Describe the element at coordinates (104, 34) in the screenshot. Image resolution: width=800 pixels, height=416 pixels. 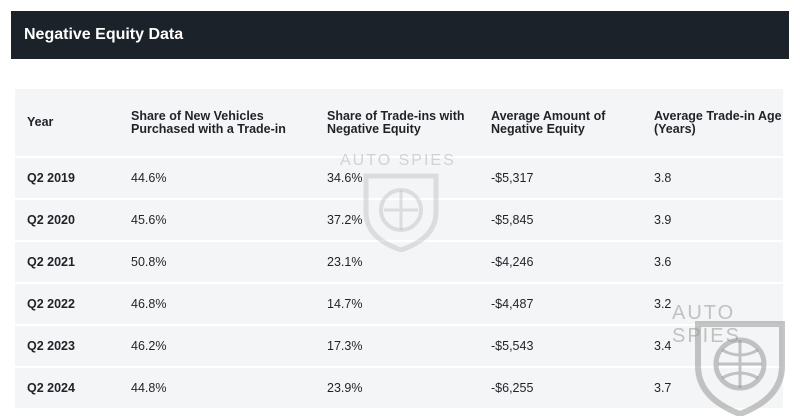
I see `page-title: Negative Equity Data` at that location.